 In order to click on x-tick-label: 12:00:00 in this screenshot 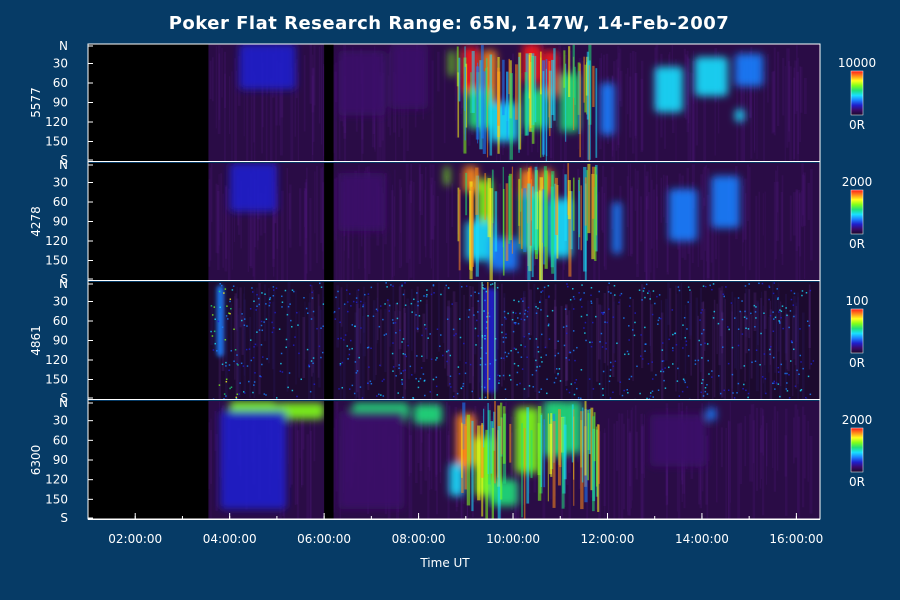, I will do `click(608, 539)`.